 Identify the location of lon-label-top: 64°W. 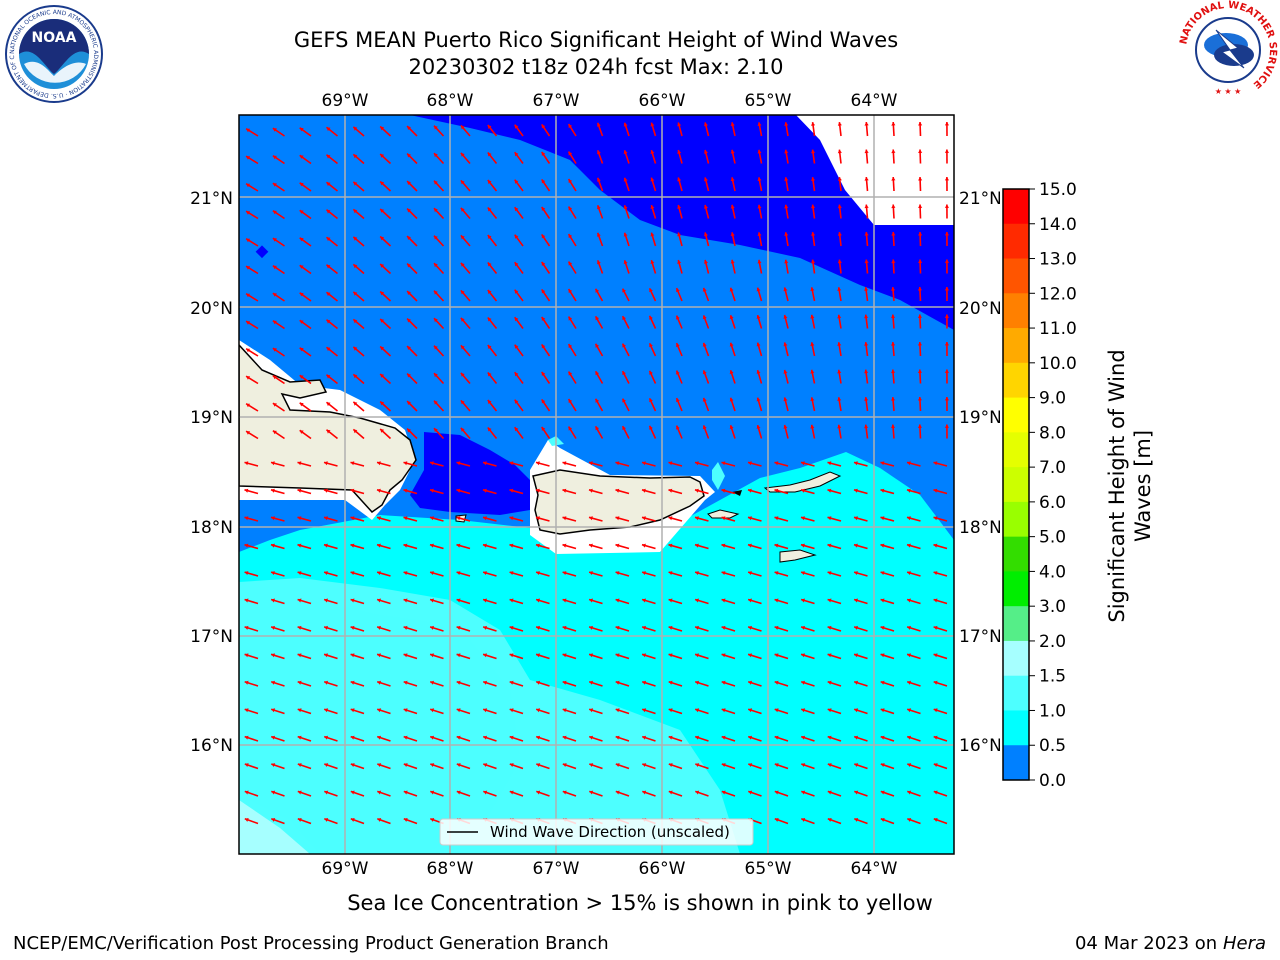
(874, 101).